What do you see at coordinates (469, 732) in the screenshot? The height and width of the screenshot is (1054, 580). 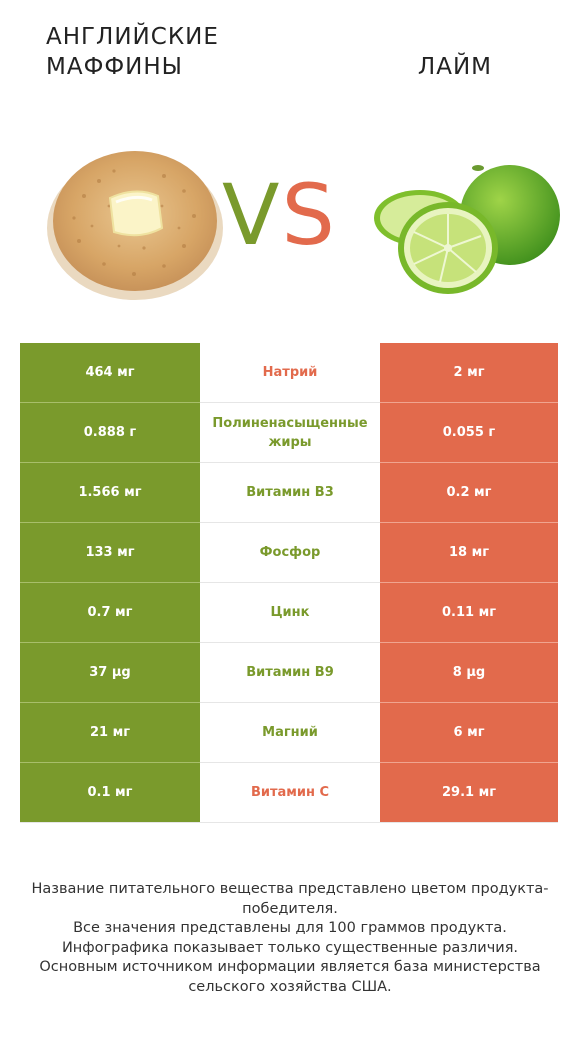 I see `right-value: 6 мг` at bounding box center [469, 732].